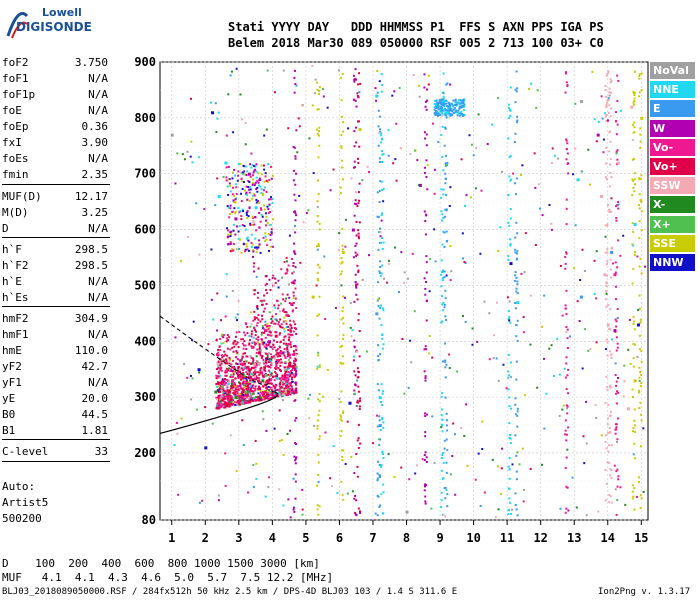 The width and height of the screenshot is (700, 600). I want to click on param-separator, so click(56, 237).